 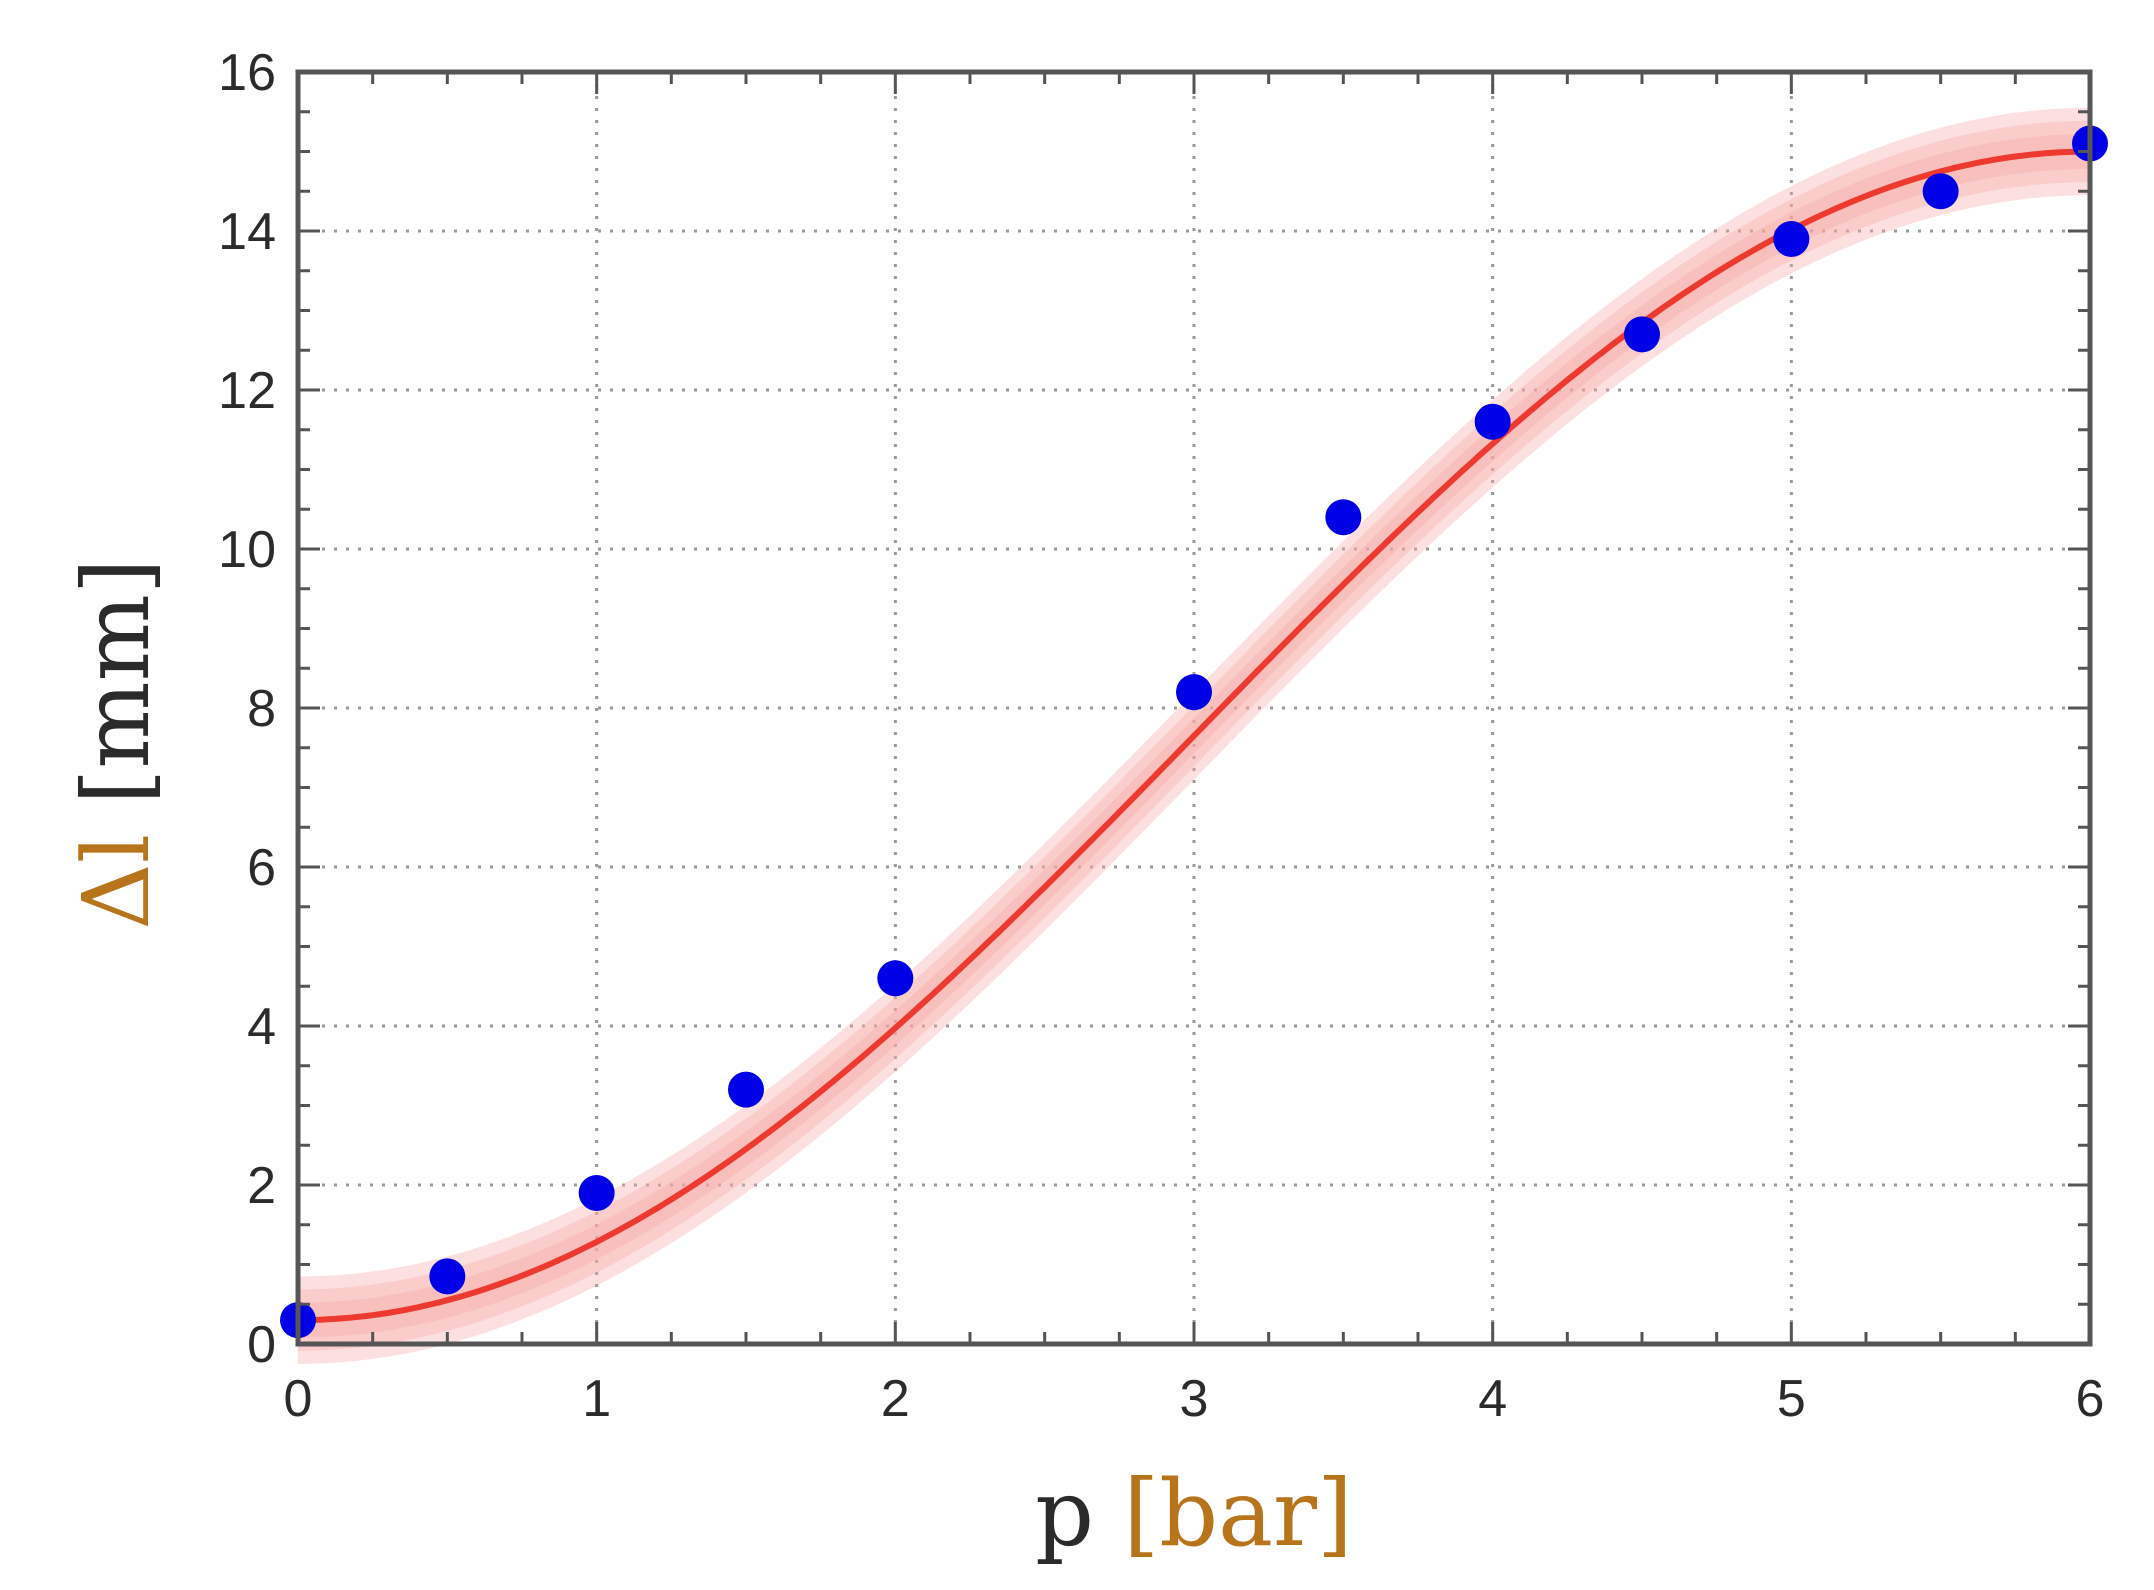 I want to click on x-axis-symbol: p, so click(x=1064, y=1513).